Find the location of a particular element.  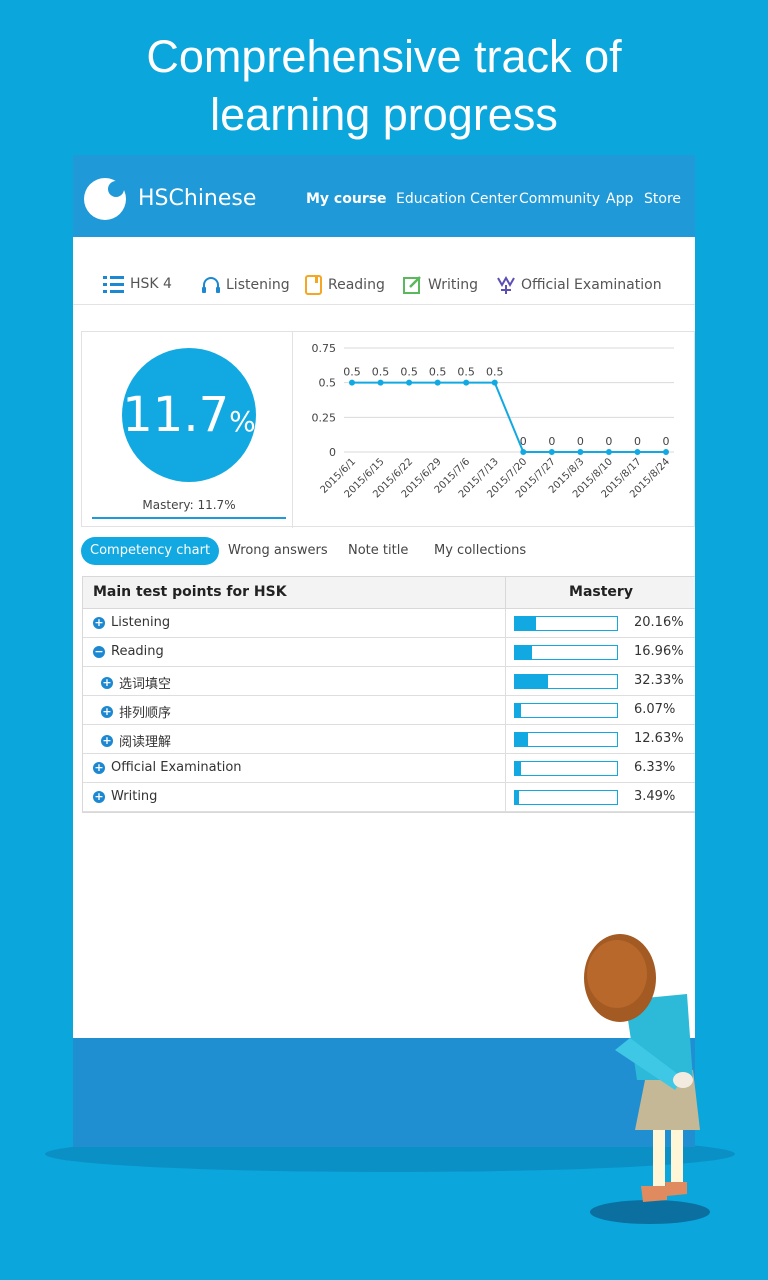

tab-competency-chart: Competency chart is located at coordinates (150, 551).